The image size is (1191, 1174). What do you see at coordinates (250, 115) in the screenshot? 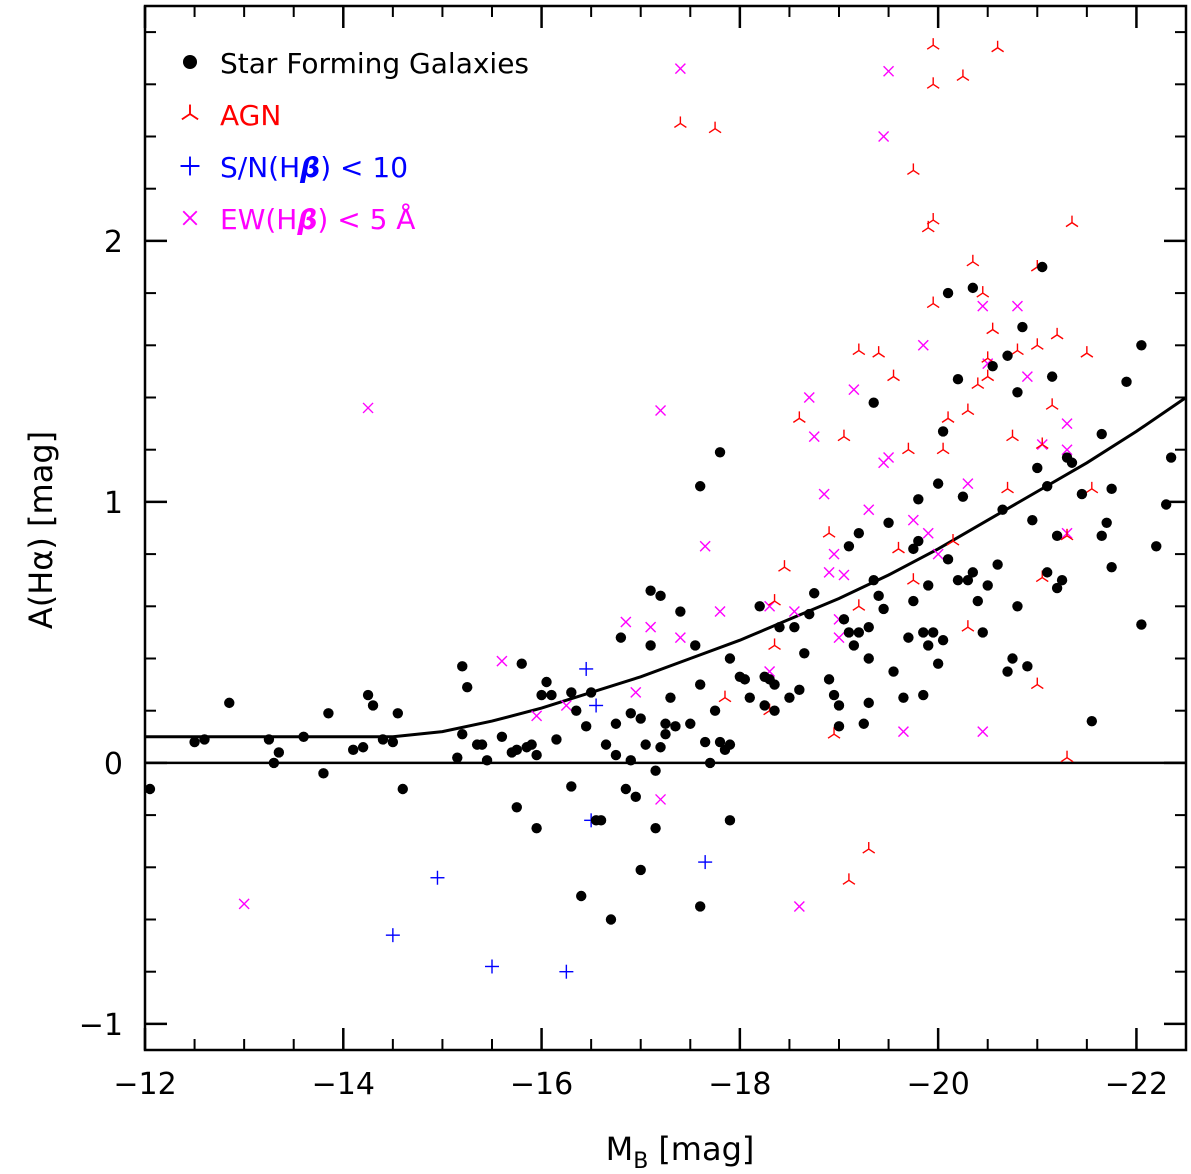
I see `legend-label-agn: AGN` at bounding box center [250, 115].